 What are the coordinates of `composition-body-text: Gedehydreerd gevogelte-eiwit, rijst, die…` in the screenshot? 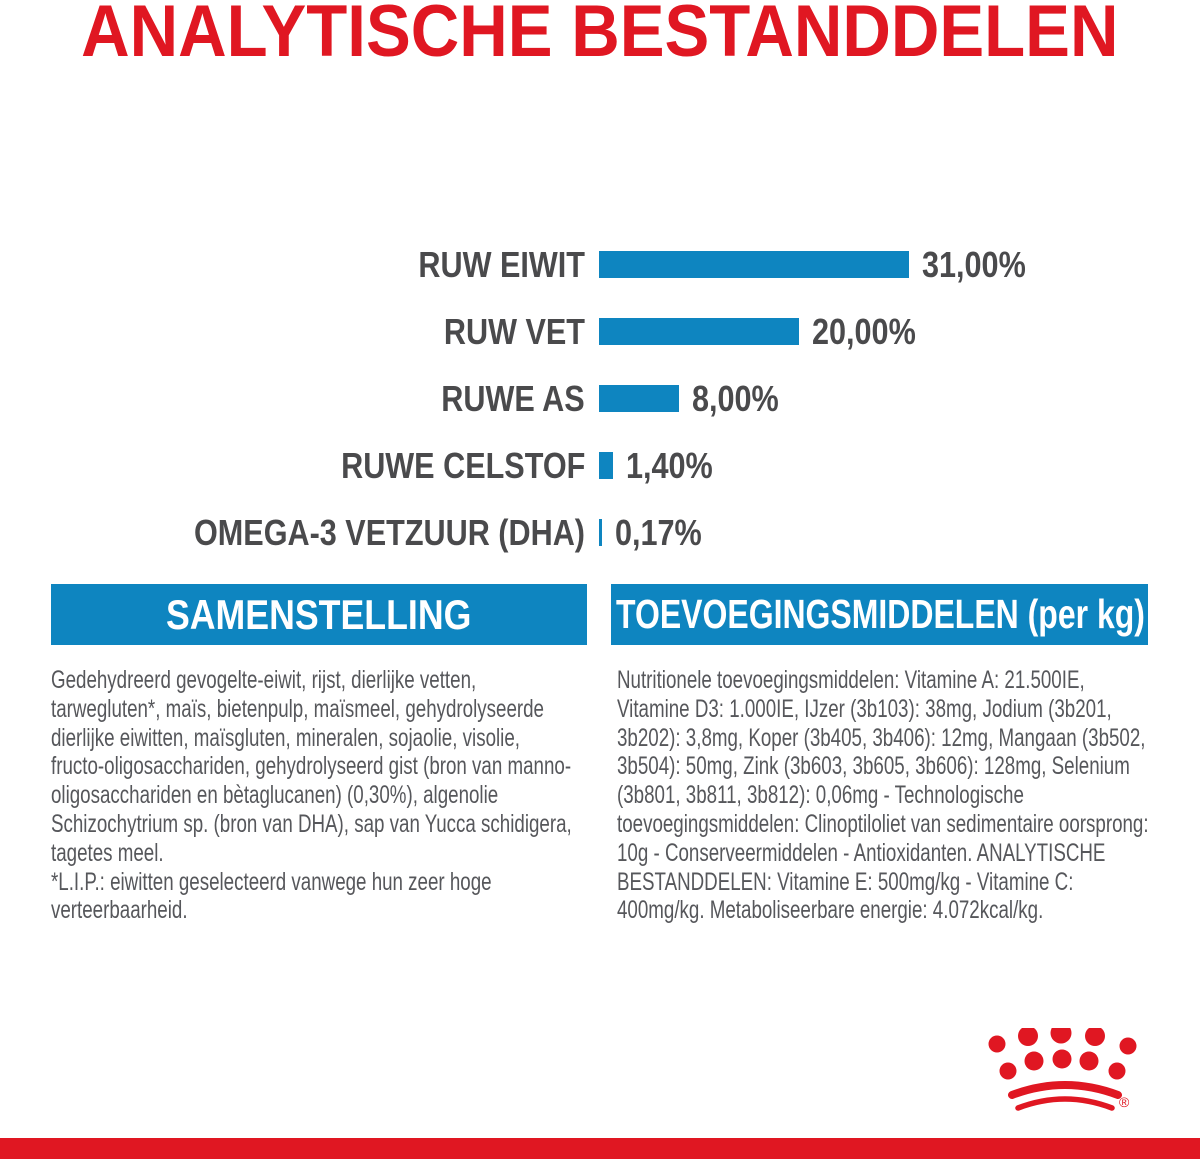 It's located at (311, 766).